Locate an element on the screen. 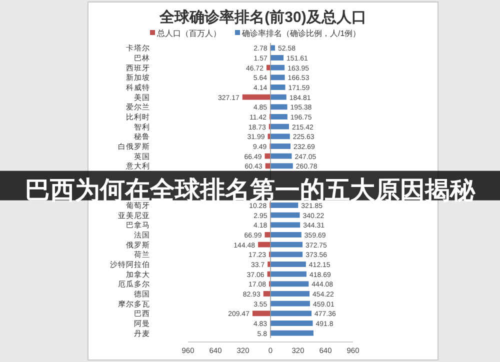 The image size is (500, 362). legend-label: 确诊率排名（确诊比例，人/1例） is located at coordinates (301, 33).